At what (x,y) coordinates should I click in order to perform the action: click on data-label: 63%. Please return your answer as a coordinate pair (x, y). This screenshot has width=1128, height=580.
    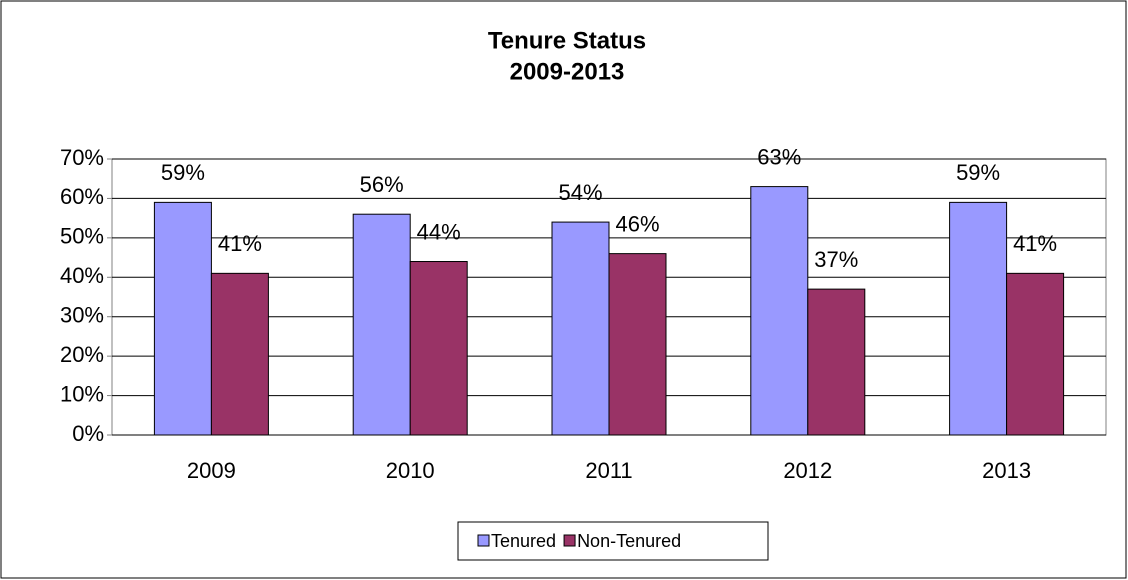
    Looking at the image, I should click on (779, 156).